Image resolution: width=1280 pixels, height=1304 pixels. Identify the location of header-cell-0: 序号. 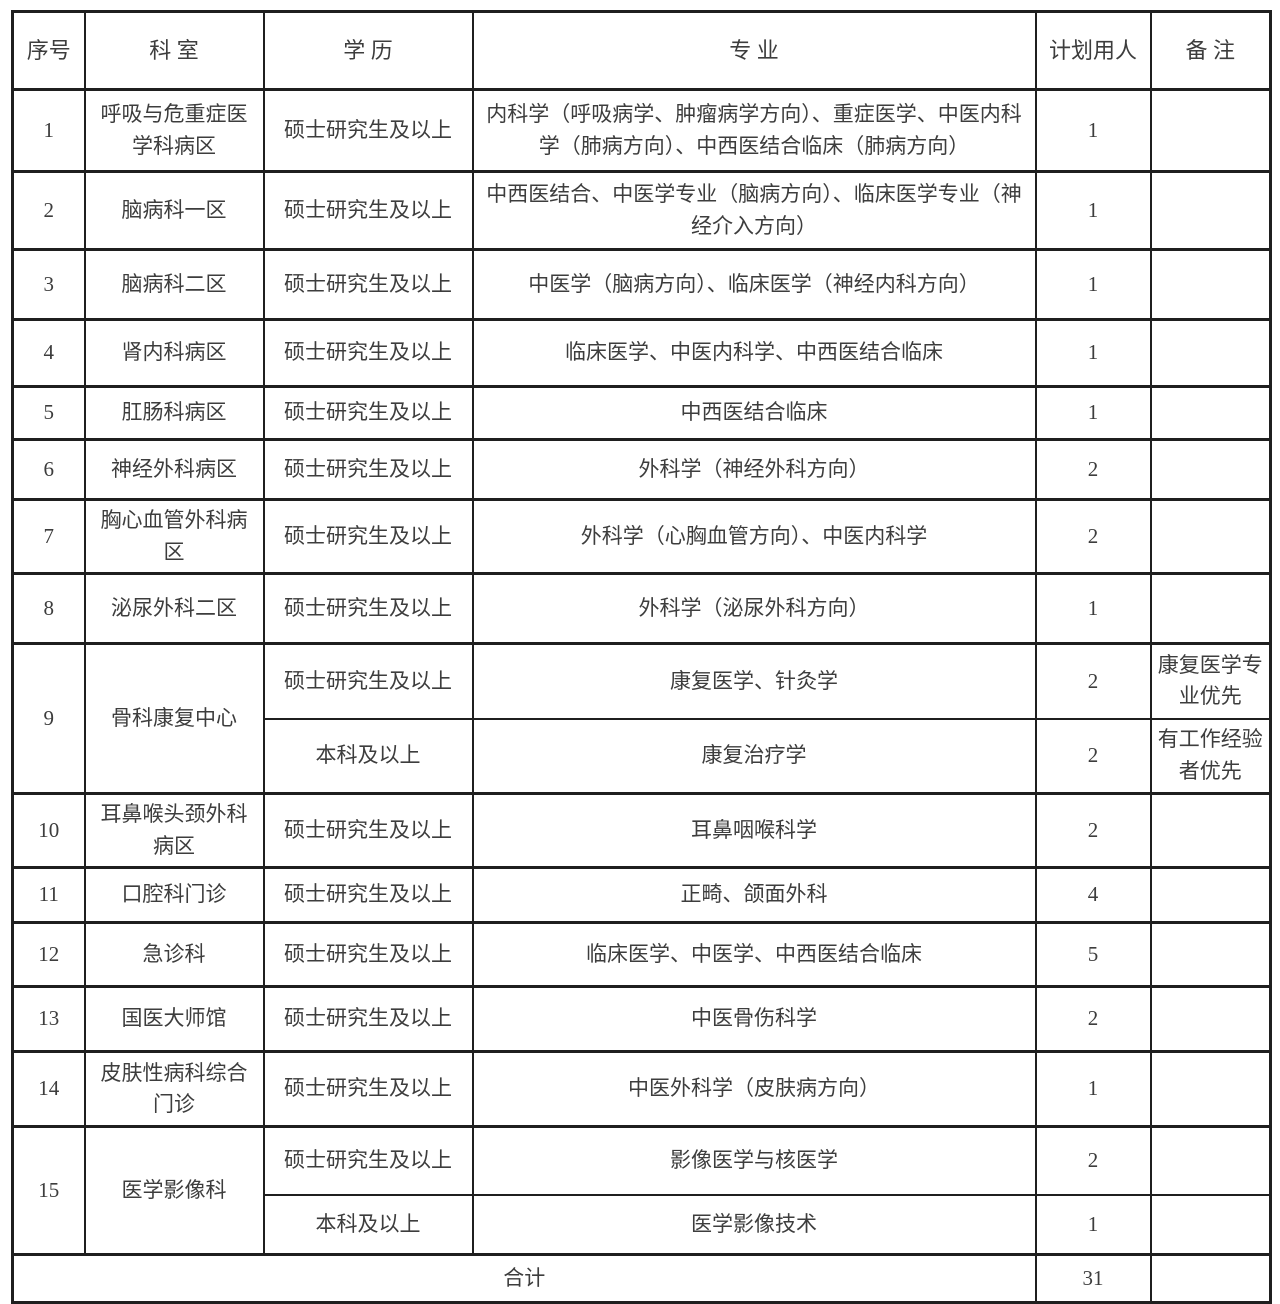
(48, 50).